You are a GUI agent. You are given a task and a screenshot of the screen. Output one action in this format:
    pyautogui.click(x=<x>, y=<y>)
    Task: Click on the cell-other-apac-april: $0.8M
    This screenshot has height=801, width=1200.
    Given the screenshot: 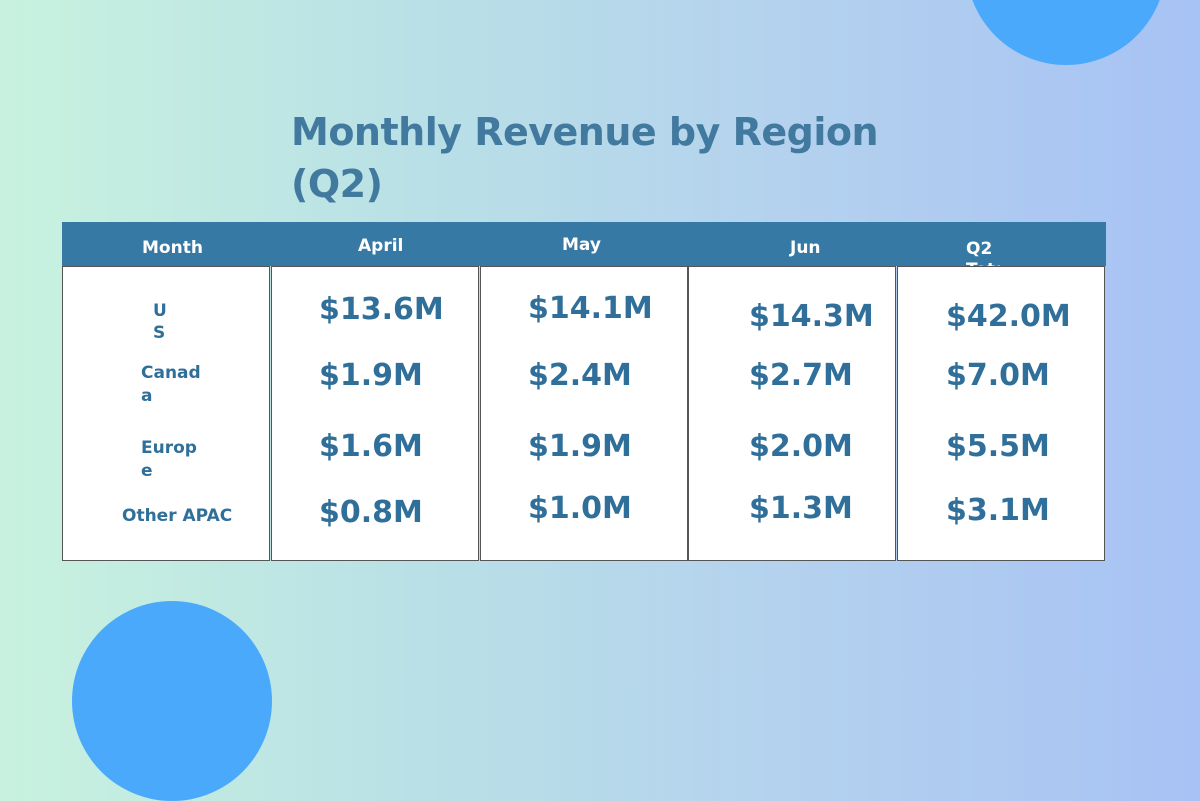 What is the action you would take?
    pyautogui.click(x=371, y=512)
    